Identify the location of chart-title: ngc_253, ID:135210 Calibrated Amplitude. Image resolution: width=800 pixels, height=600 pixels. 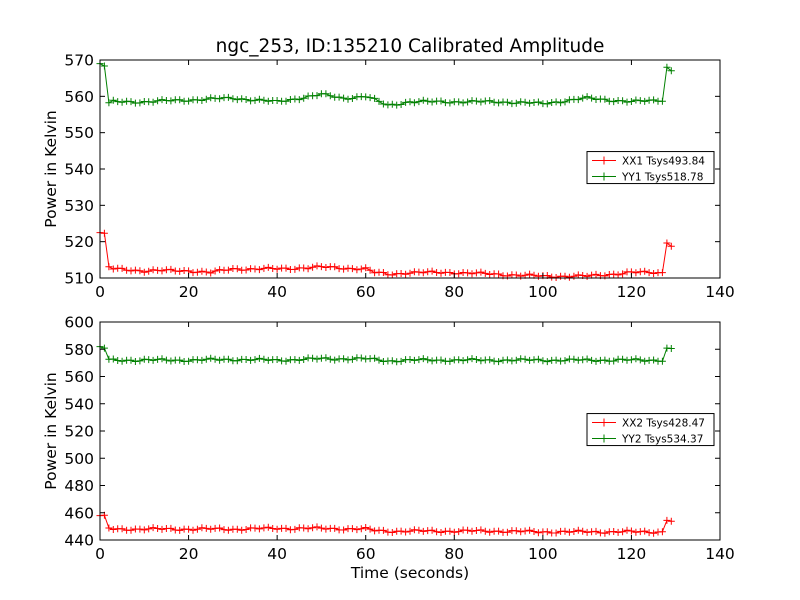
(410, 46).